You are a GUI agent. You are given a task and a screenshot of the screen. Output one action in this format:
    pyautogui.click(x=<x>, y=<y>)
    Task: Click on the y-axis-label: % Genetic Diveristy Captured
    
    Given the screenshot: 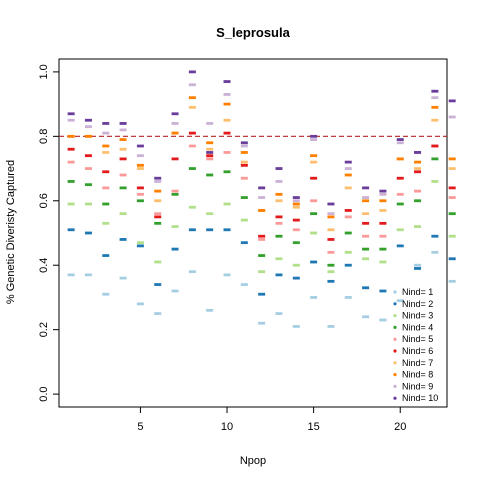 What is the action you would take?
    pyautogui.click(x=11, y=232)
    